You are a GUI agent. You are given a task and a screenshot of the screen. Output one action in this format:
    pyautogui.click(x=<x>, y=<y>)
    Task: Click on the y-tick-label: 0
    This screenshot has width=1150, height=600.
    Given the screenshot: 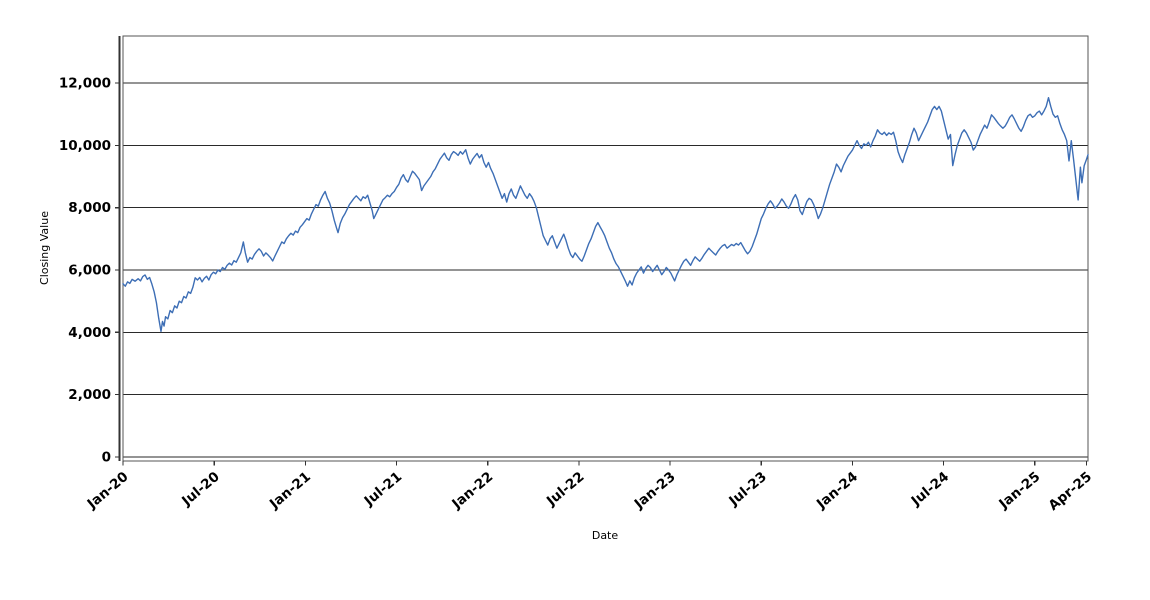 What is the action you would take?
    pyautogui.click(x=106, y=457)
    